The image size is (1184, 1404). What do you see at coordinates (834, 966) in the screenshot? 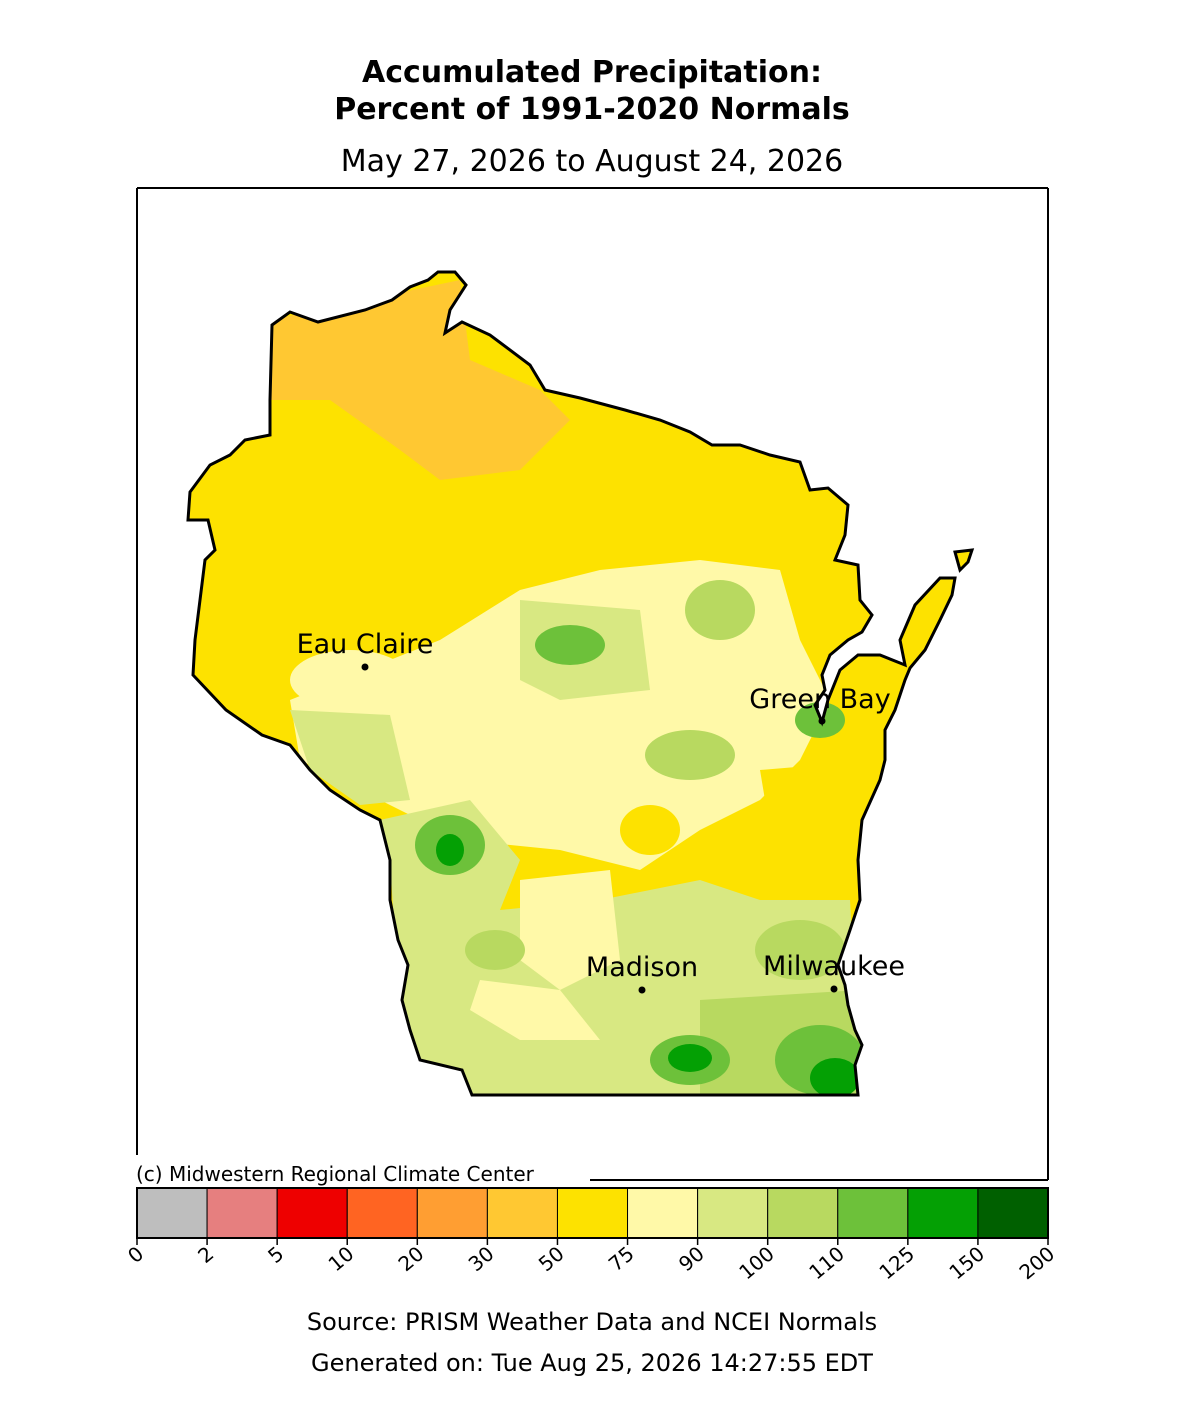
I see `city-label: Milwaukee` at bounding box center [834, 966].